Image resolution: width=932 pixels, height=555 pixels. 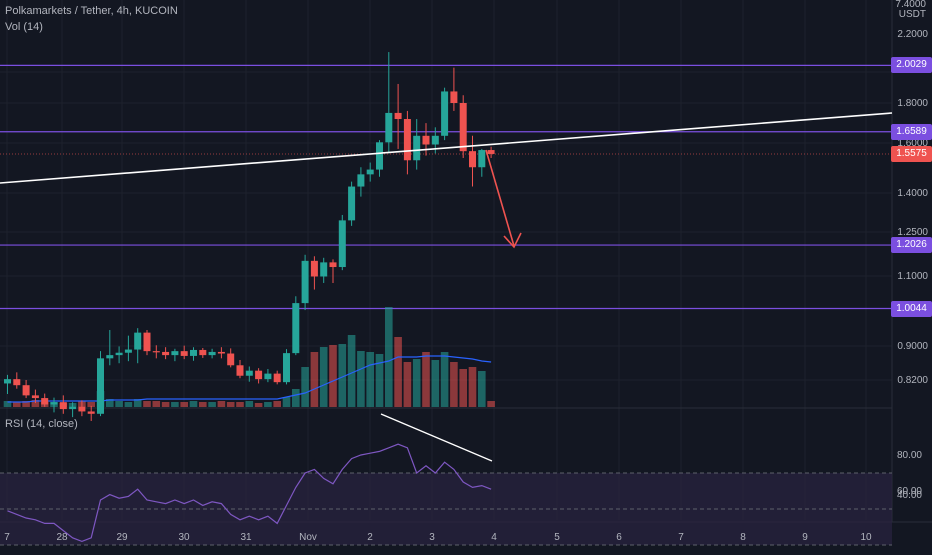 I want to click on volume-ma-line, so click(x=249, y=379).